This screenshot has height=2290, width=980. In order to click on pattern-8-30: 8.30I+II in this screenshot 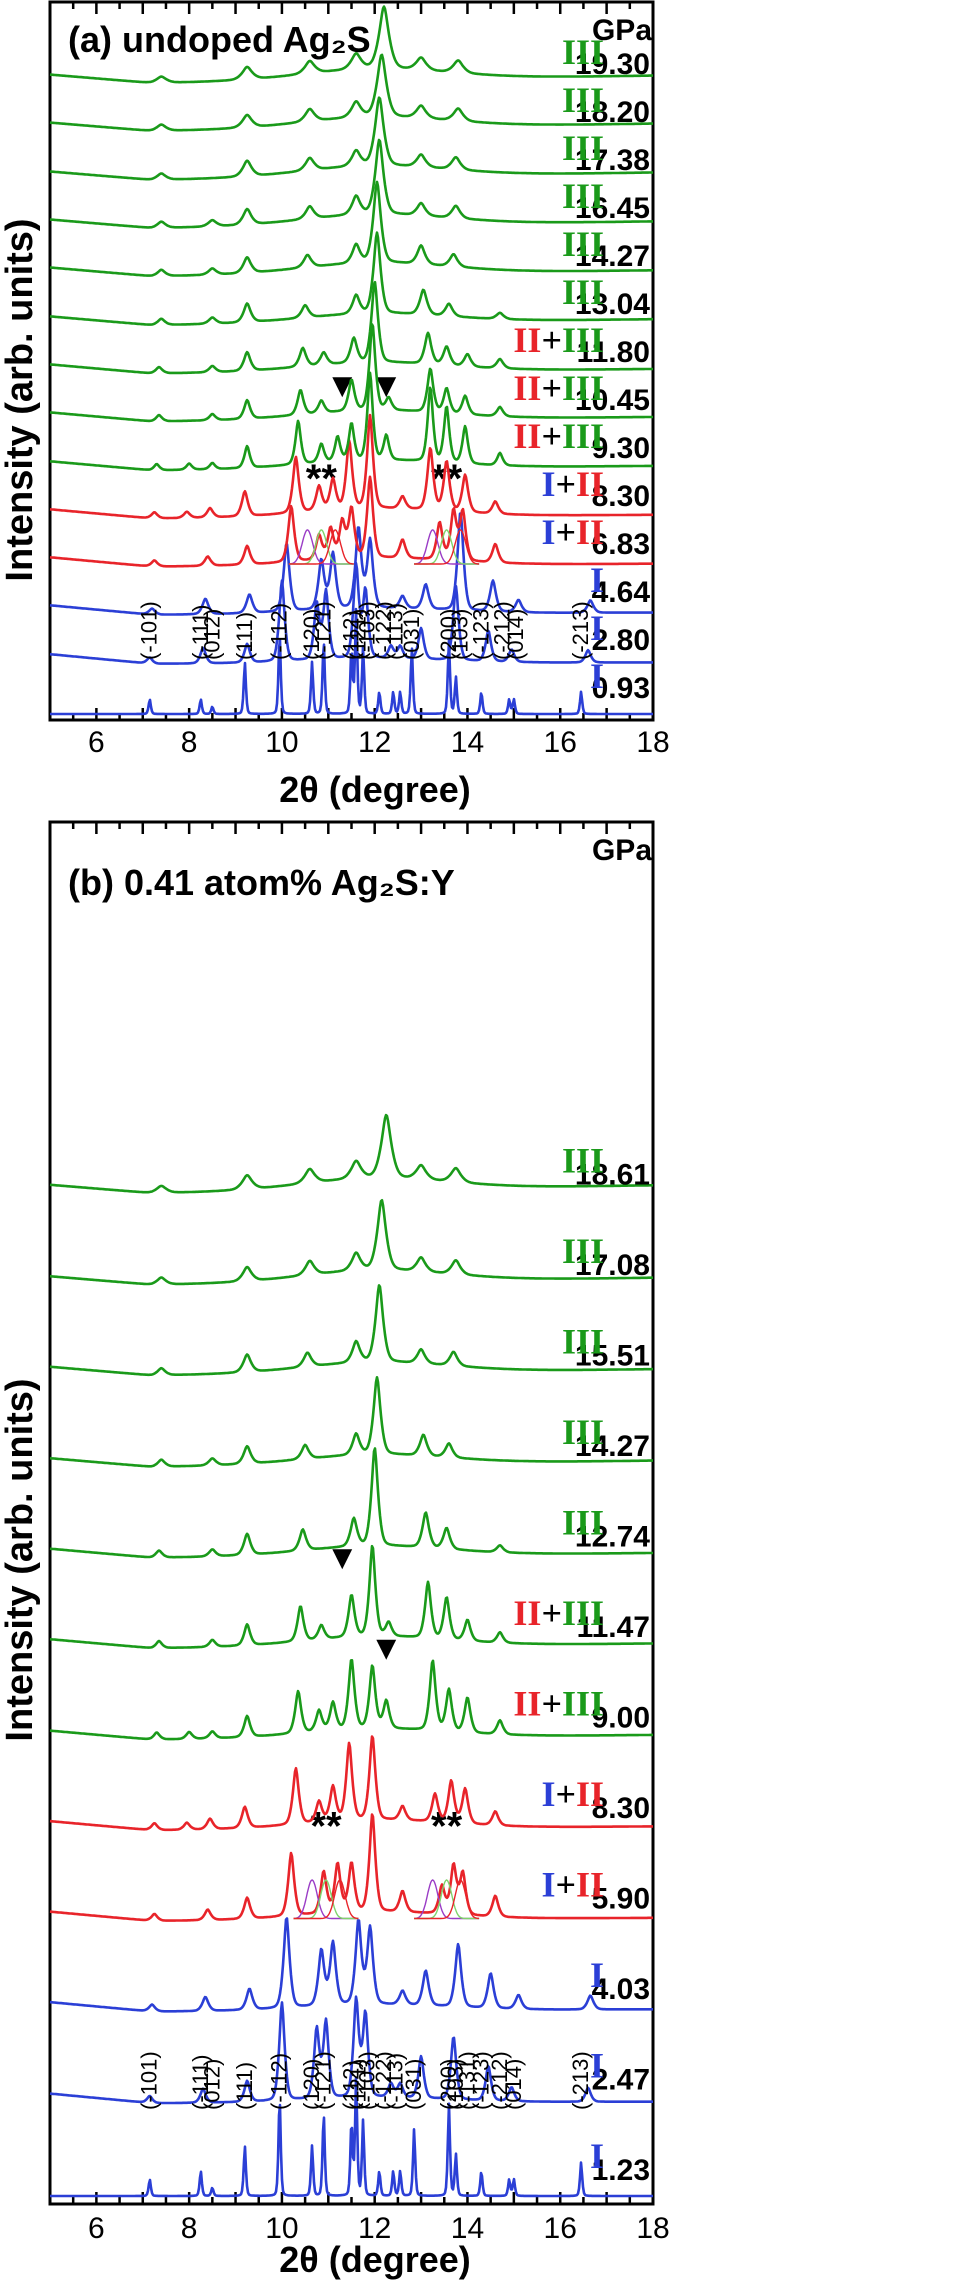, I will do `click(351, 466)`.